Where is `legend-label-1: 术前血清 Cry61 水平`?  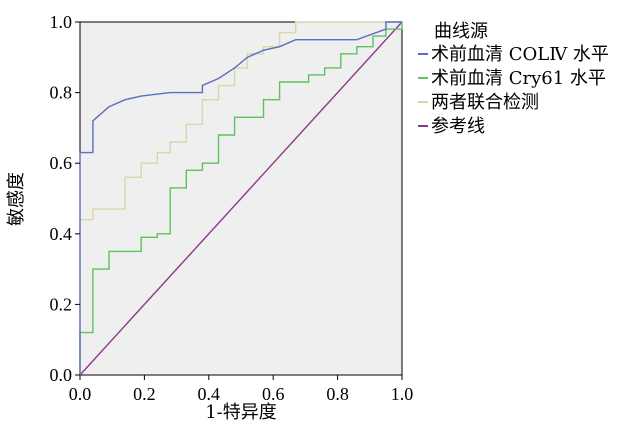
legend-label-1: 术前血清 Cry61 水平 is located at coordinates (518, 78).